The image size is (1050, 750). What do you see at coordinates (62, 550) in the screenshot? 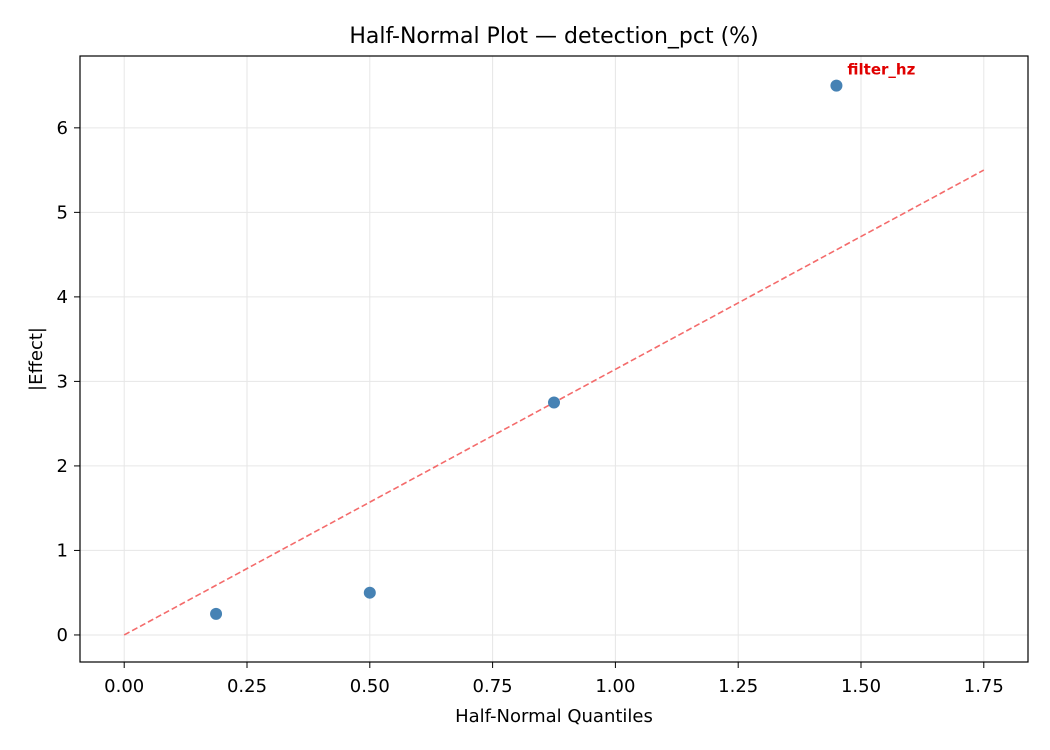
I see `y-tick-label: 1` at bounding box center [62, 550].